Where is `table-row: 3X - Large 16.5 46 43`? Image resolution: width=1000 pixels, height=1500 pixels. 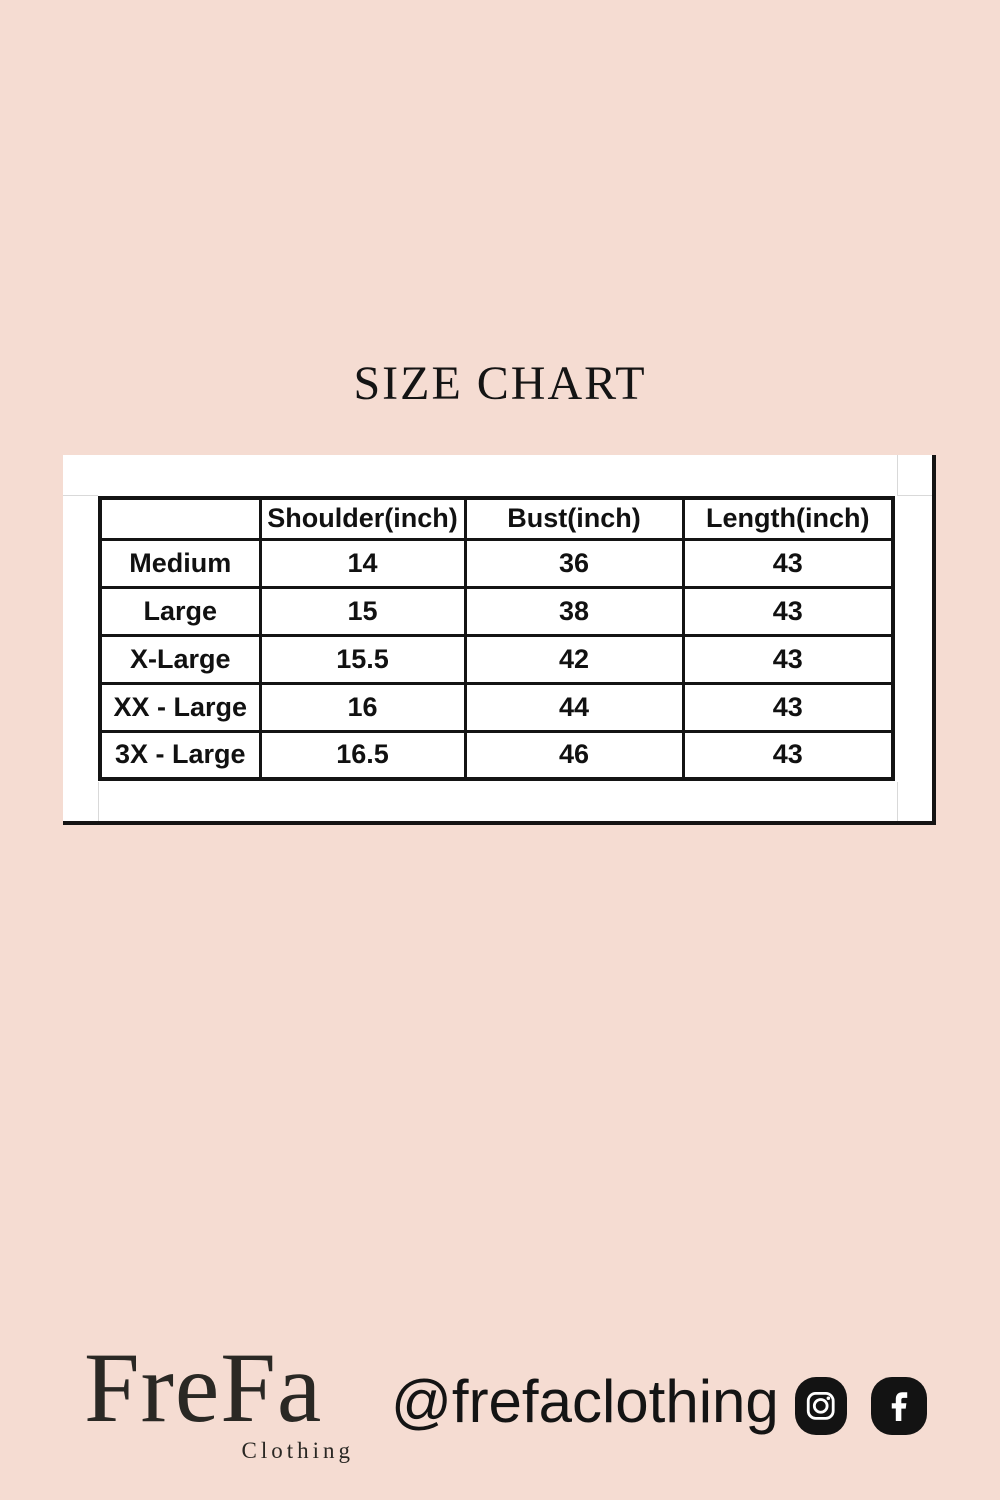 table-row: 3X - Large 16.5 46 43 is located at coordinates (496, 755).